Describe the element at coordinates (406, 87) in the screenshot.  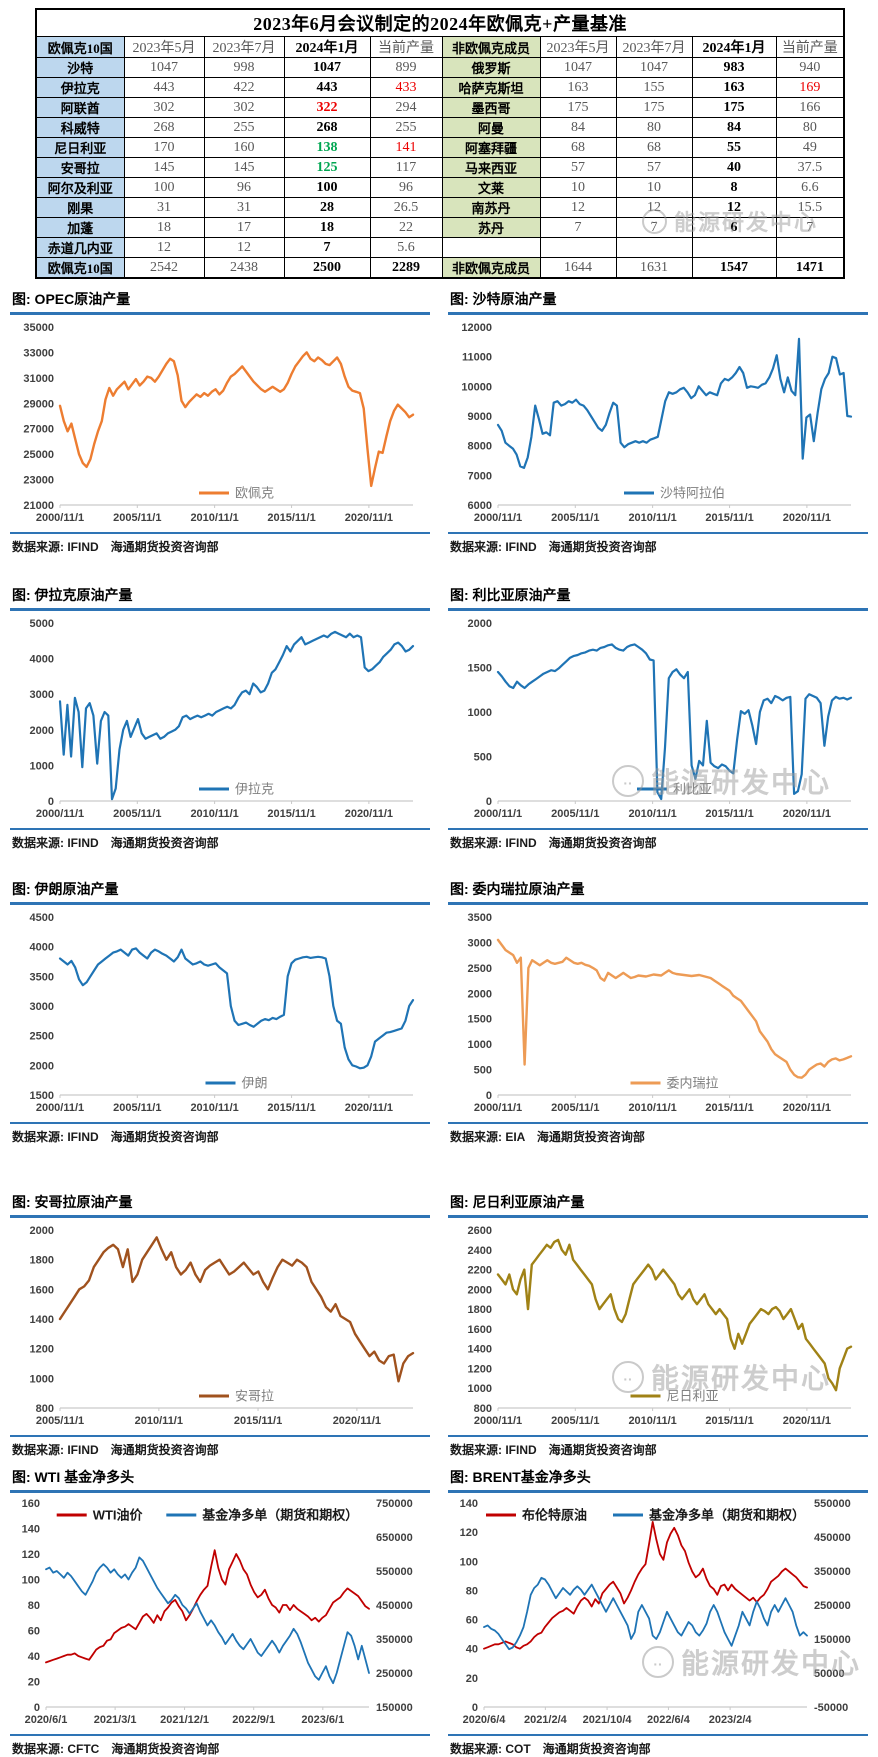
I see `table-cell: 433` at that location.